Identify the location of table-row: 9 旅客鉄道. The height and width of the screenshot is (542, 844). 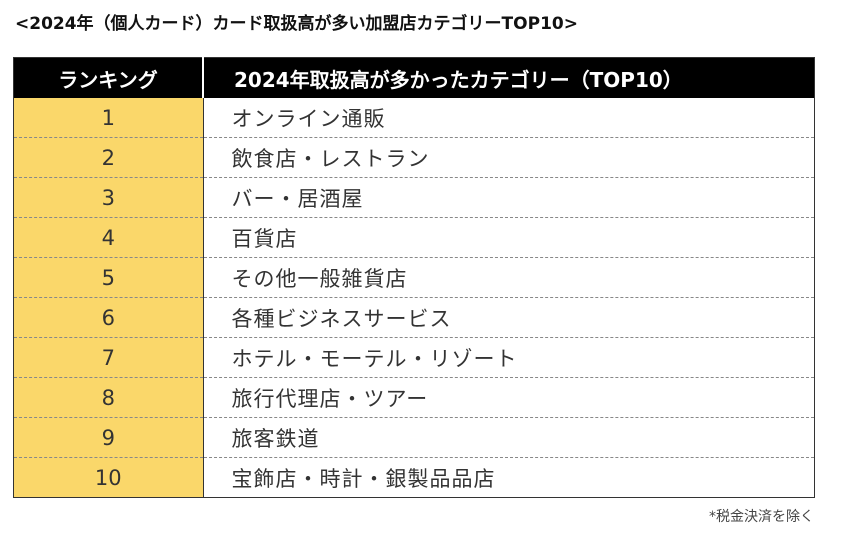
(414, 437).